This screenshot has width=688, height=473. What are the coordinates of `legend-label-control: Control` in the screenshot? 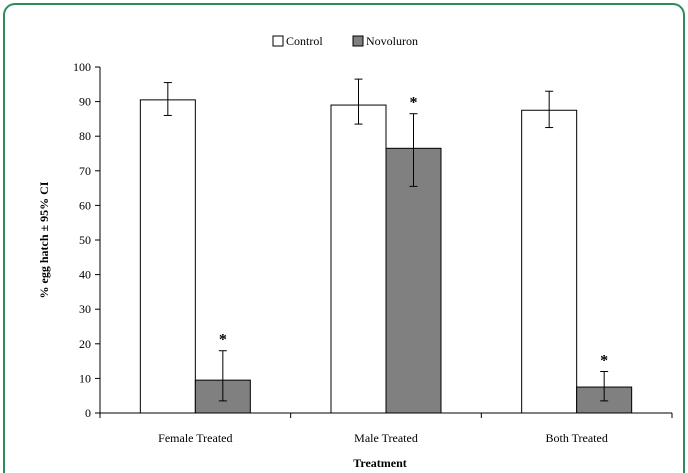 It's located at (304, 41).